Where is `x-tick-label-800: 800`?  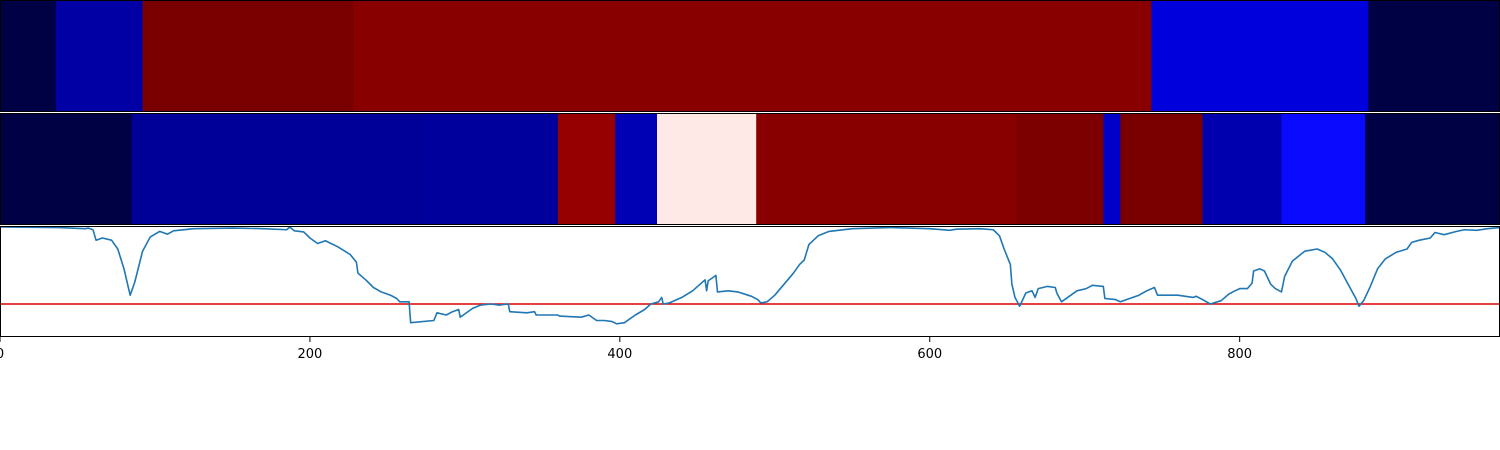 x-tick-label-800: 800 is located at coordinates (1239, 354).